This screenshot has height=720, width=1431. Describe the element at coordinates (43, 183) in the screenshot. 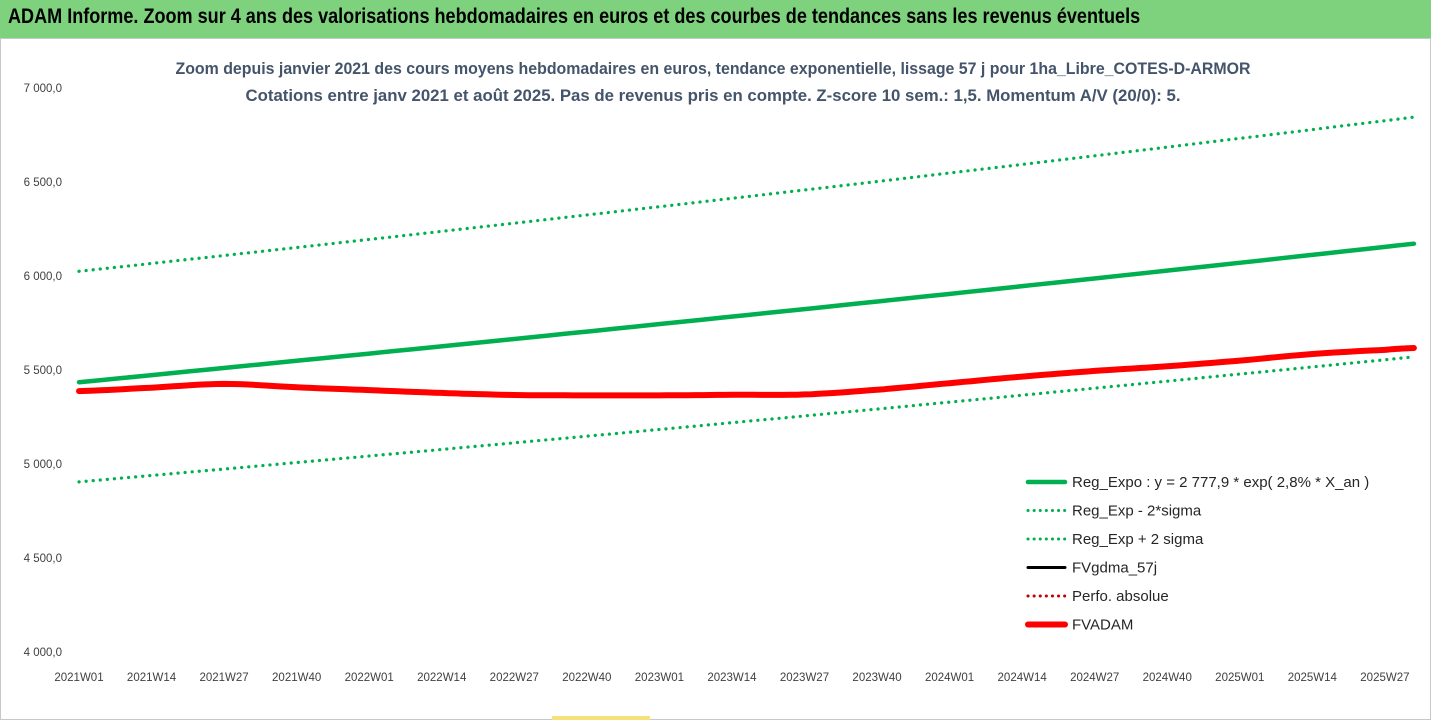

I see `y-tick-label: 6 500,0` at that location.